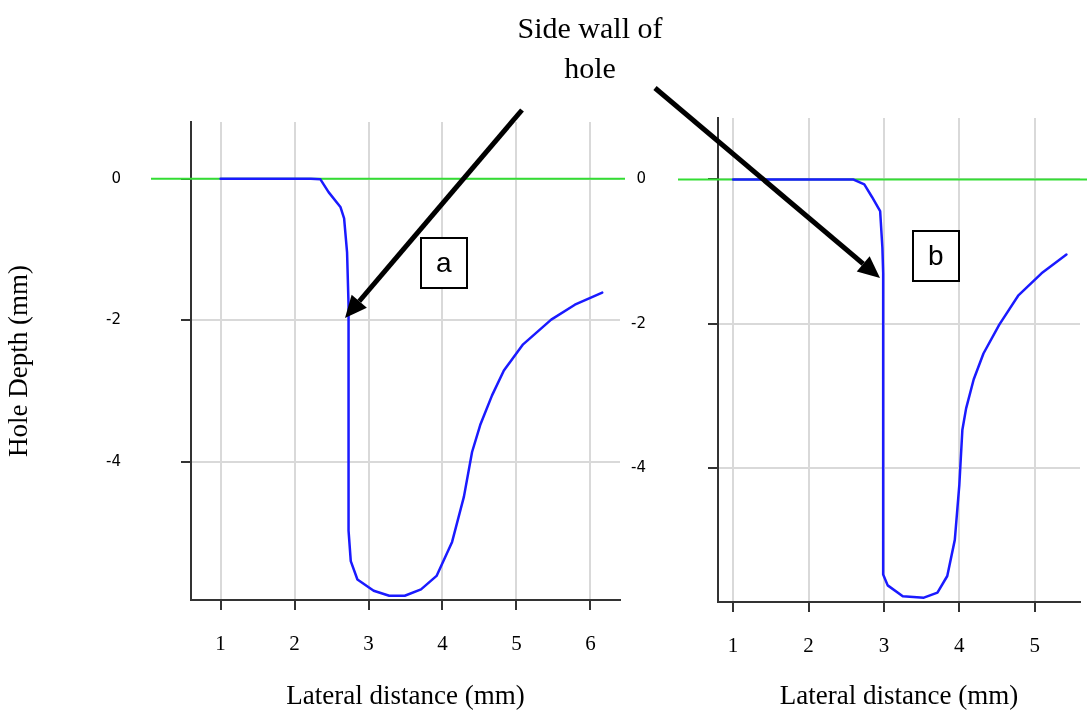  Describe the element at coordinates (590, 643) in the screenshot. I see `x-tick-label: 6` at that location.